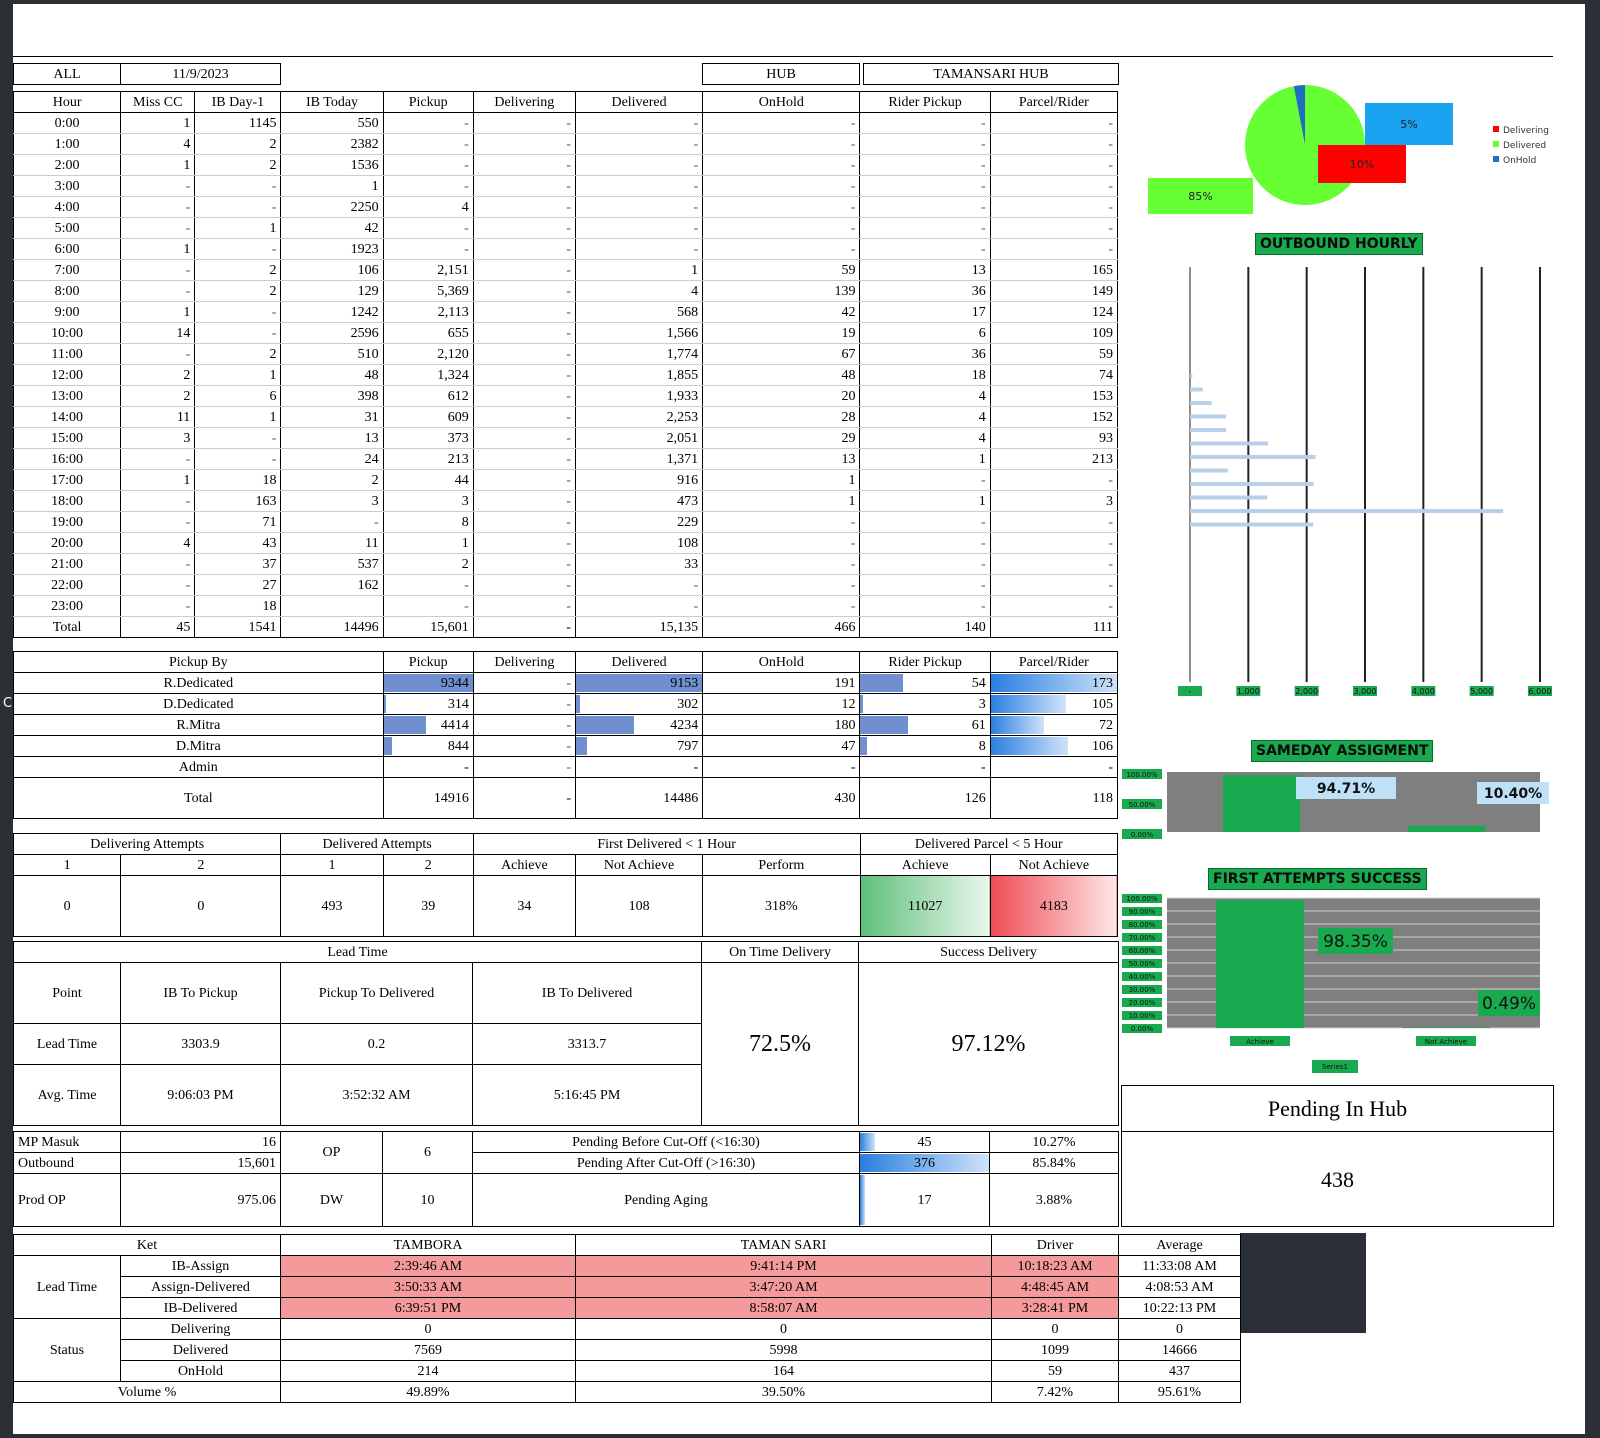 This screenshot has width=1600, height=1438. Describe the element at coordinates (925, 627) in the screenshot. I see `total-cell: 140` at that location.